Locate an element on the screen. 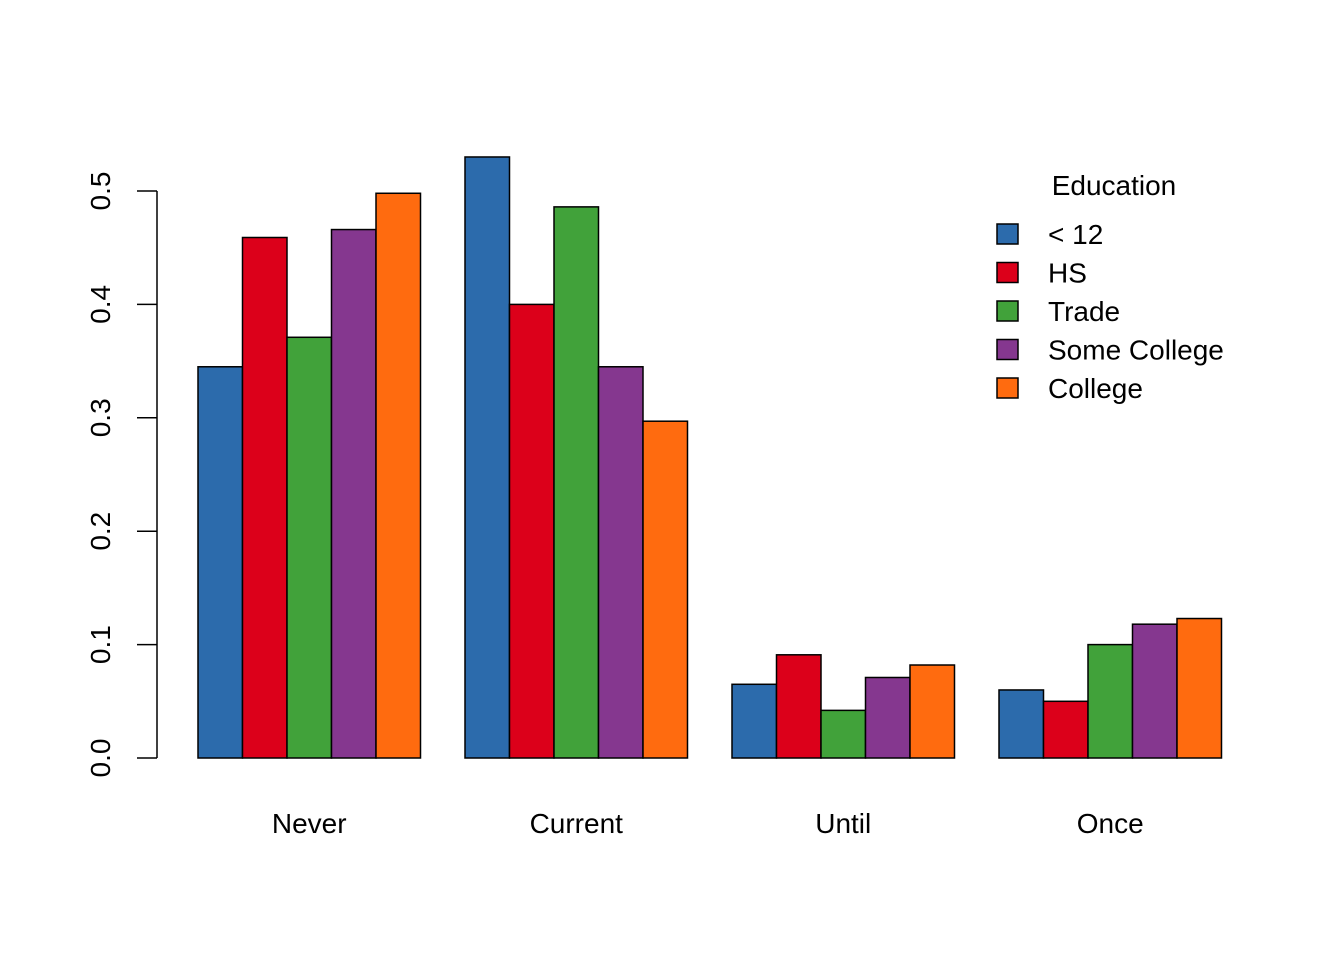 The image size is (1344, 960). y-tick-label: 0.0 is located at coordinates (100, 758).